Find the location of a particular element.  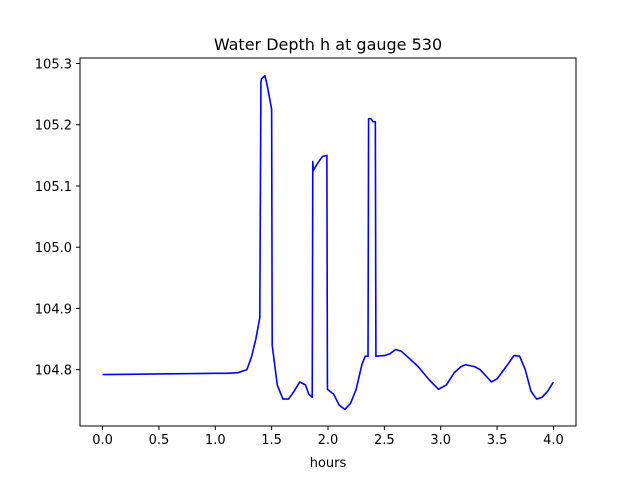

x-tick-label: 1.5 is located at coordinates (271, 440).